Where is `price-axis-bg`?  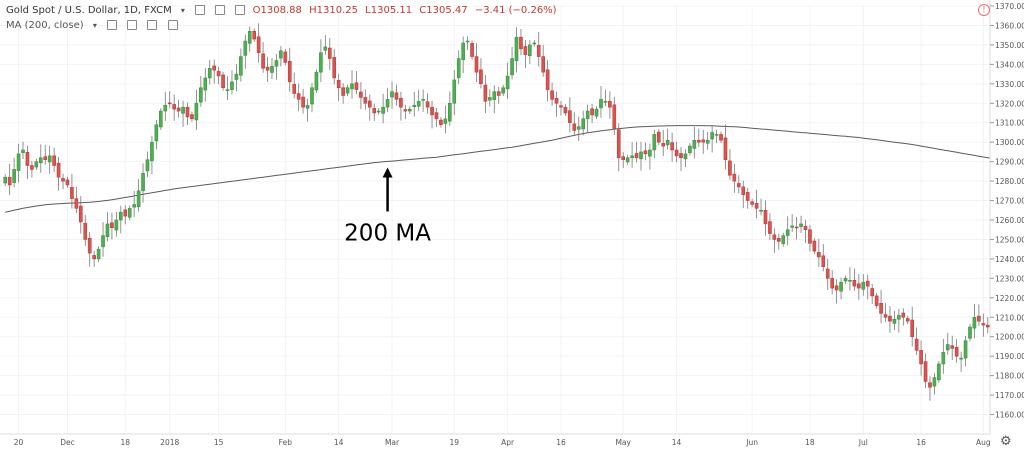
price-axis-bg is located at coordinates (1007, 225).